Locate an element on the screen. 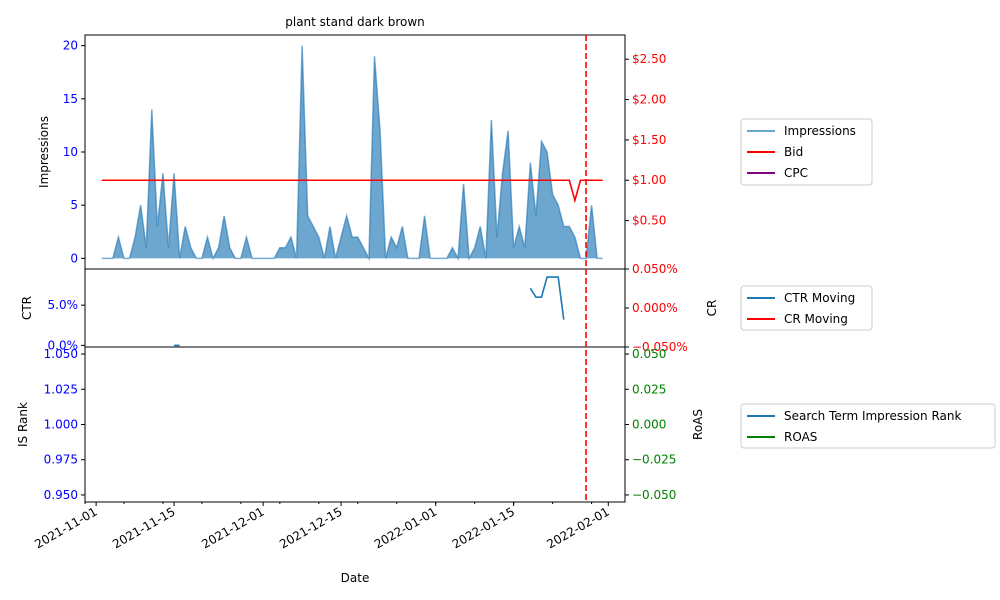 This screenshot has width=1000, height=600. y-tick-label: 20 is located at coordinates (70, 46).